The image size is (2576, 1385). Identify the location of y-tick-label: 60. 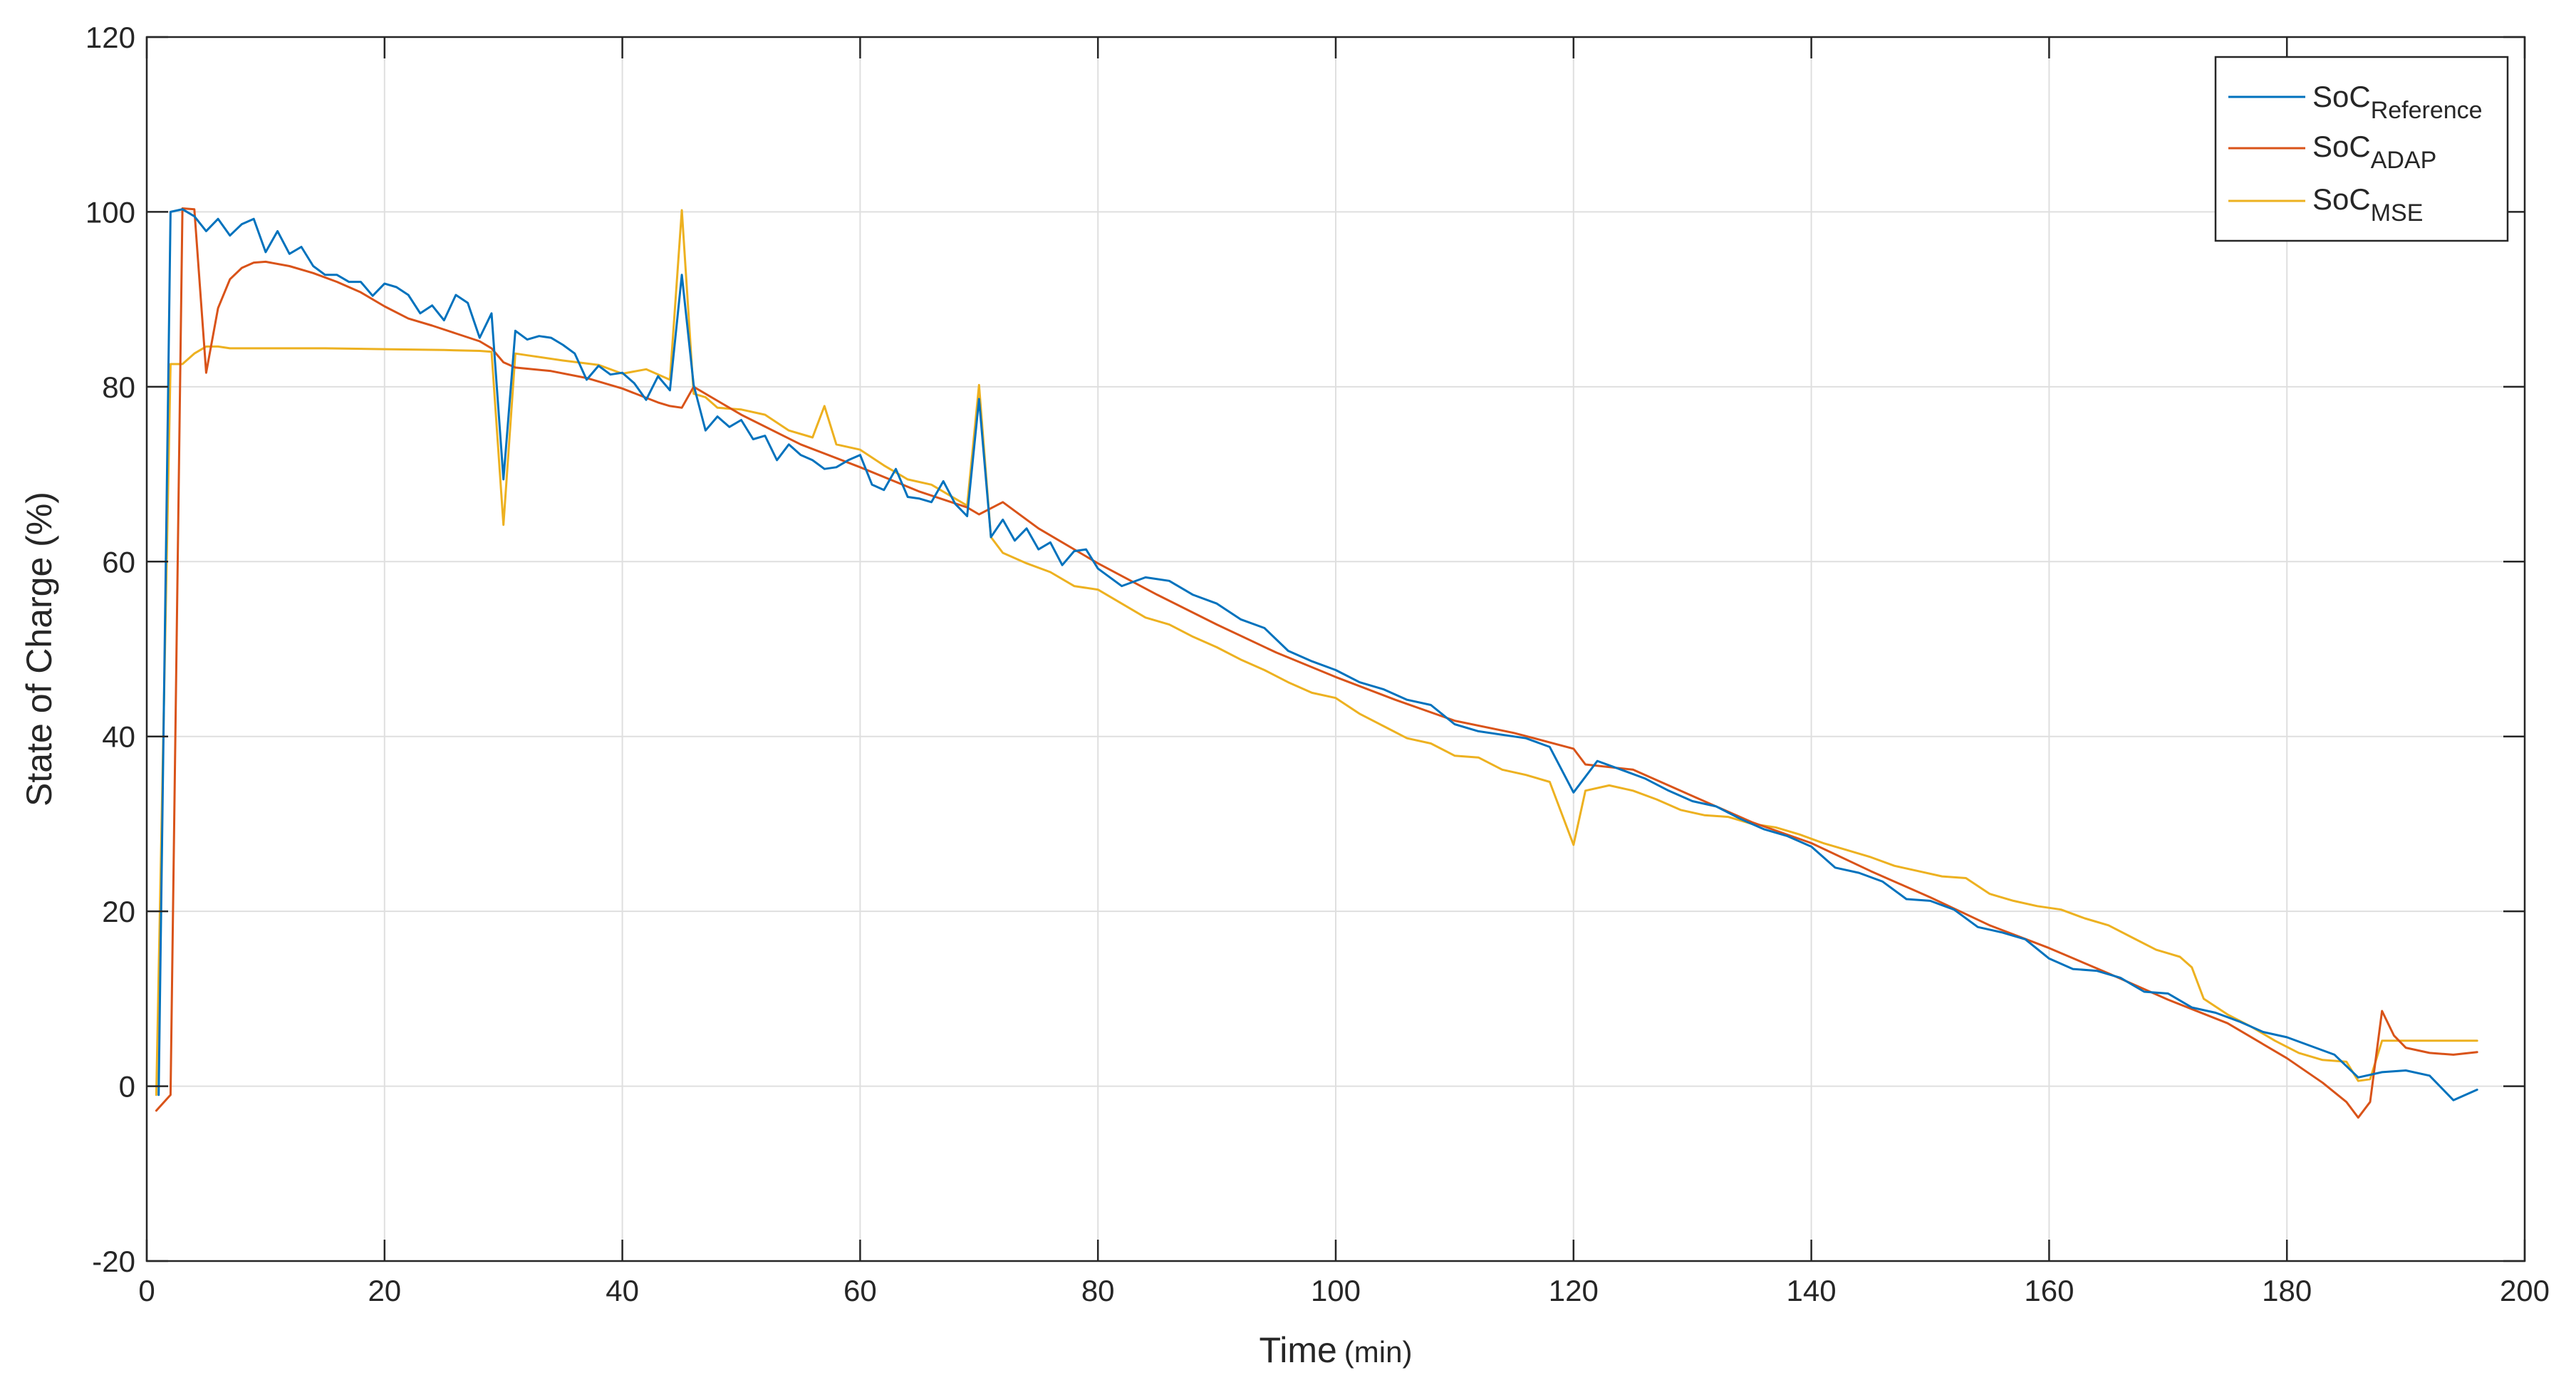
(118, 562).